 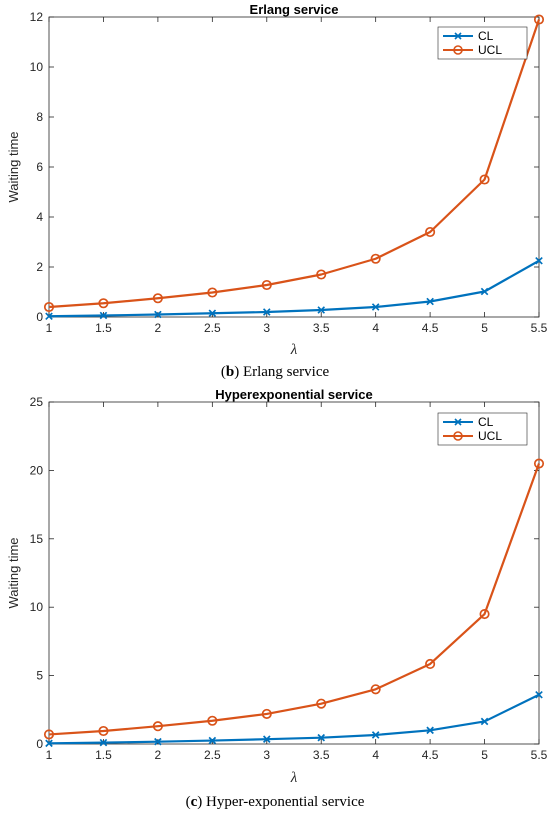 What do you see at coordinates (37, 539) in the screenshot?
I see `y-tick-label: 15` at bounding box center [37, 539].